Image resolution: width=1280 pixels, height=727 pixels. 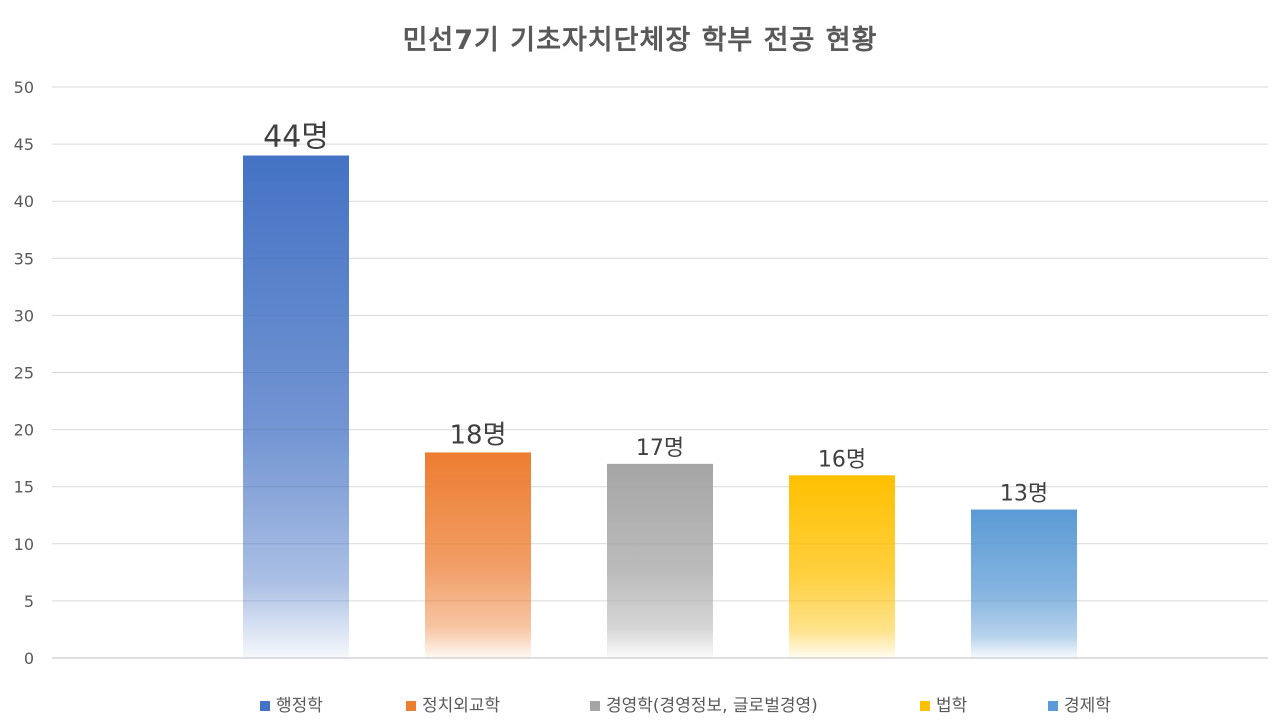 I want to click on data-label: 16명, so click(x=842, y=459).